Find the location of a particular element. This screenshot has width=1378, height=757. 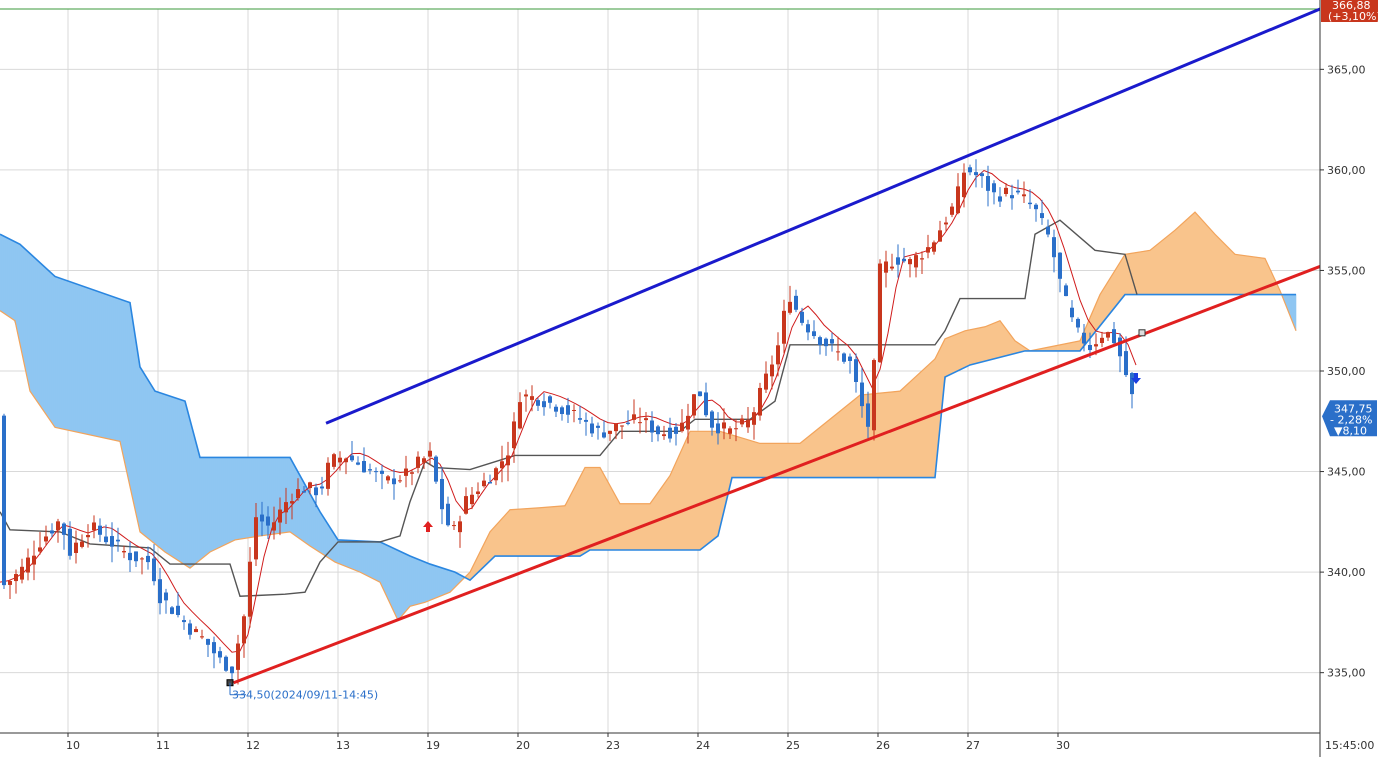

y-tick-label: 360,00 is located at coordinates (1346, 170).